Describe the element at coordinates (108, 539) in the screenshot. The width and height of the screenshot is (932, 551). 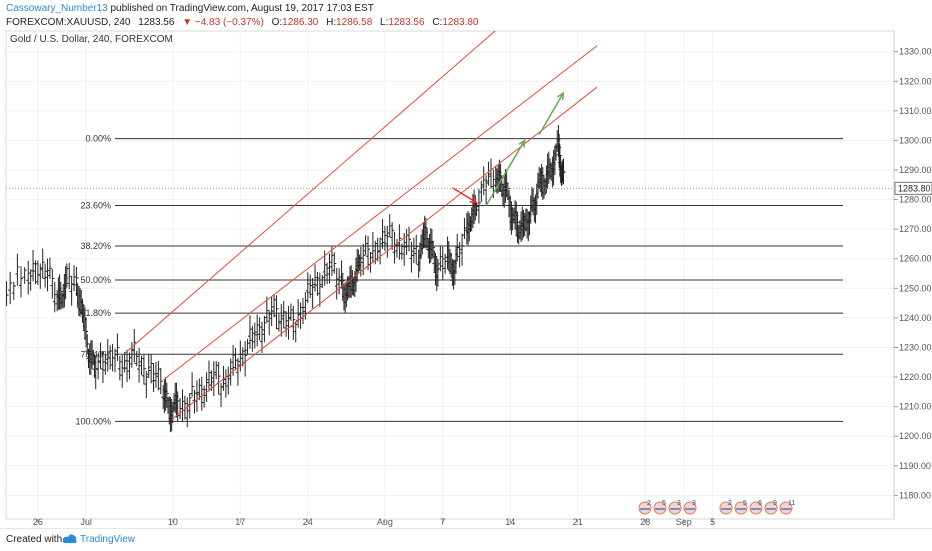
I see `tradingview-brand: TradingView` at that location.